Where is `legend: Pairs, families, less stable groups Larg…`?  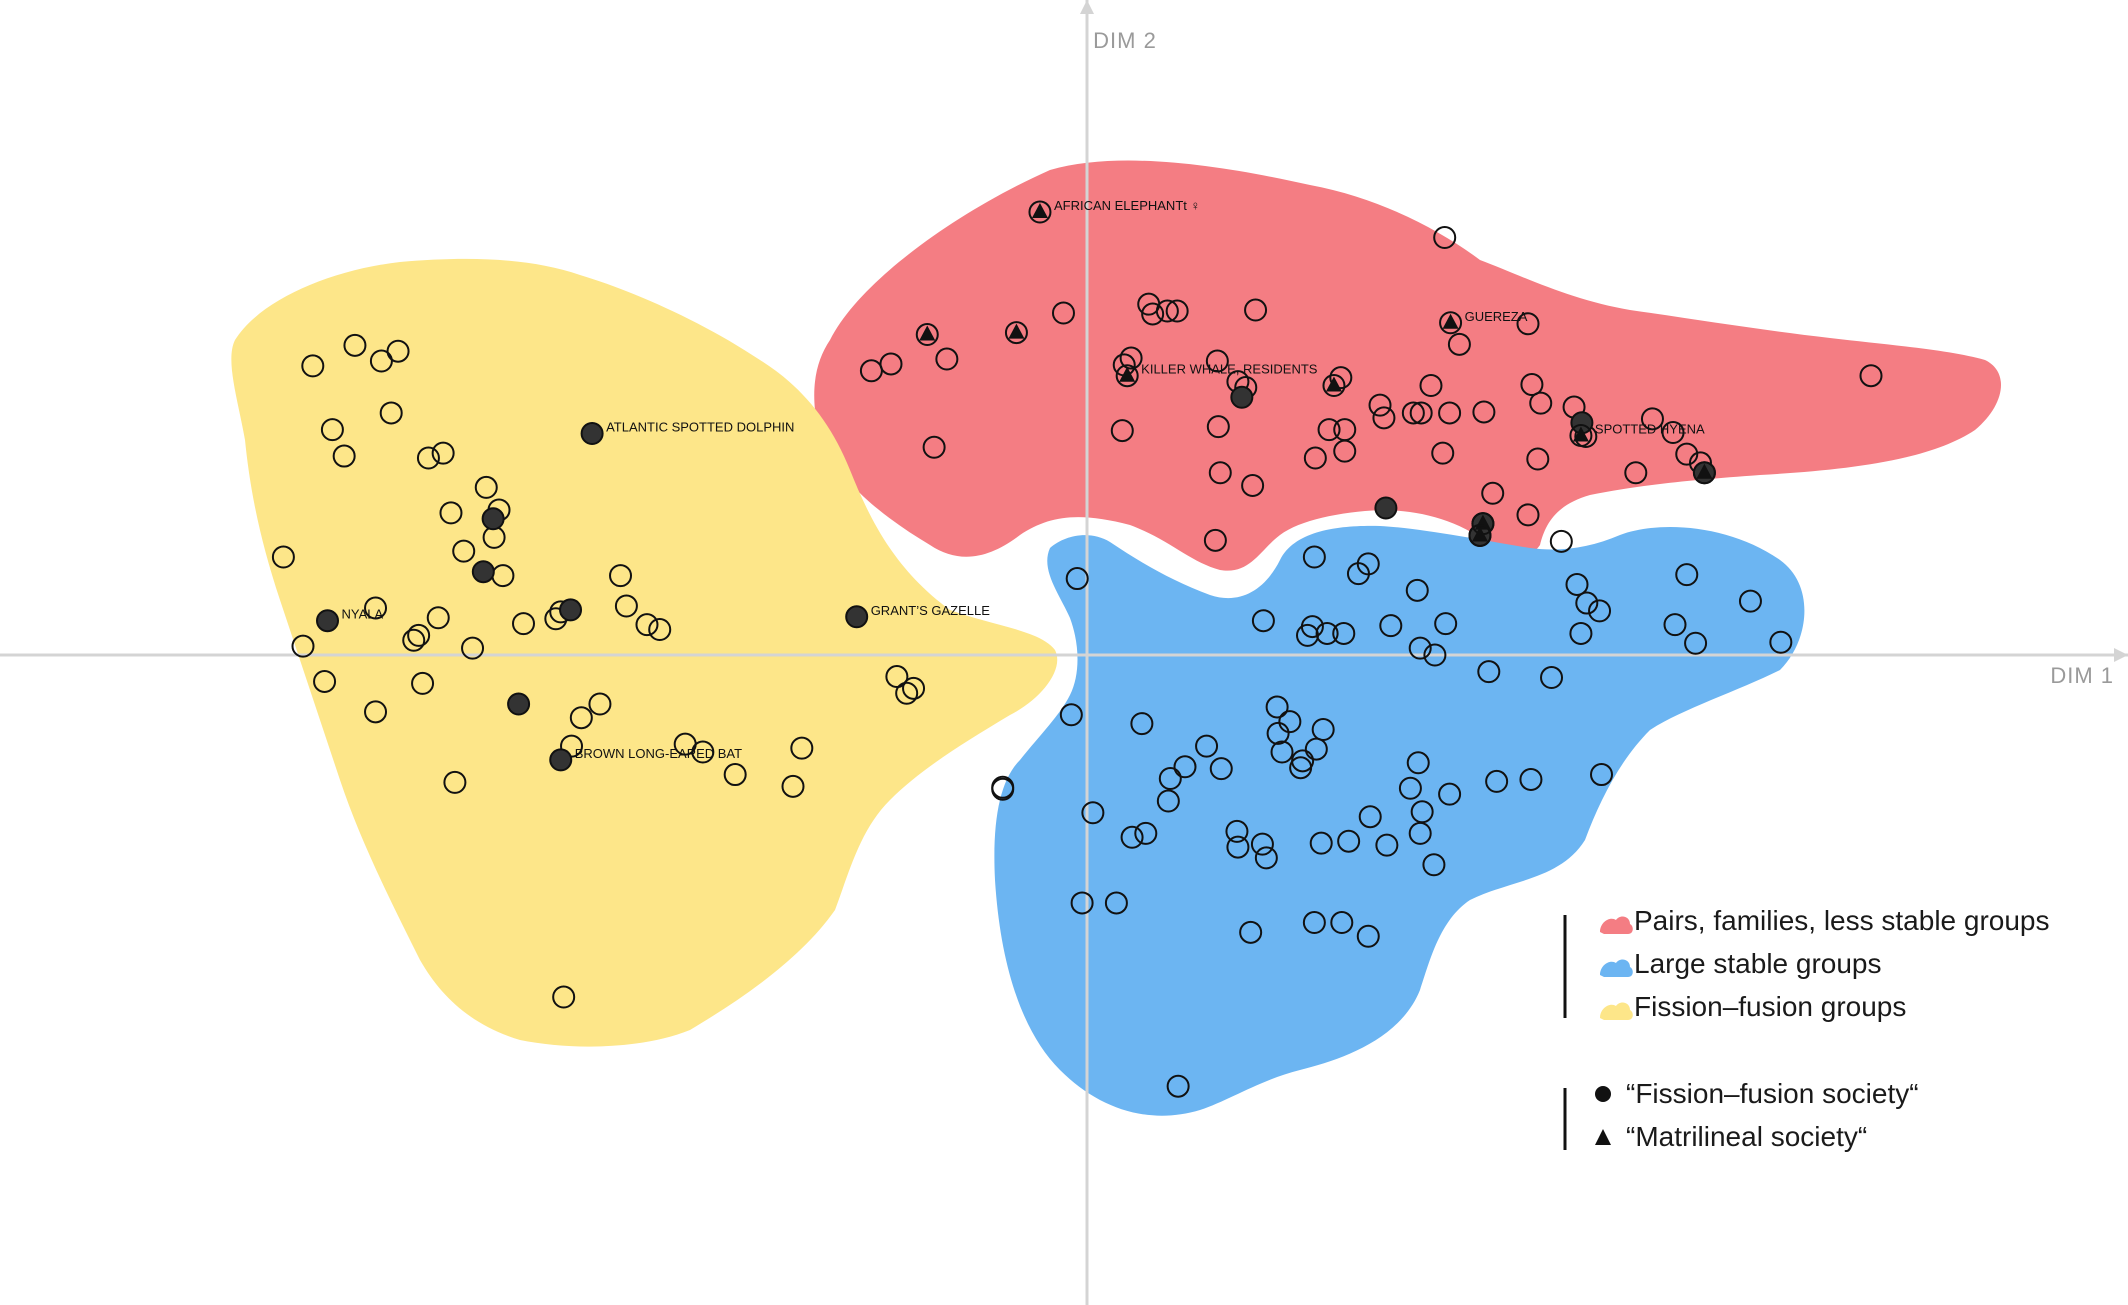
legend: Pairs, families, less stable groups Larg… is located at coordinates (1806, 1028).